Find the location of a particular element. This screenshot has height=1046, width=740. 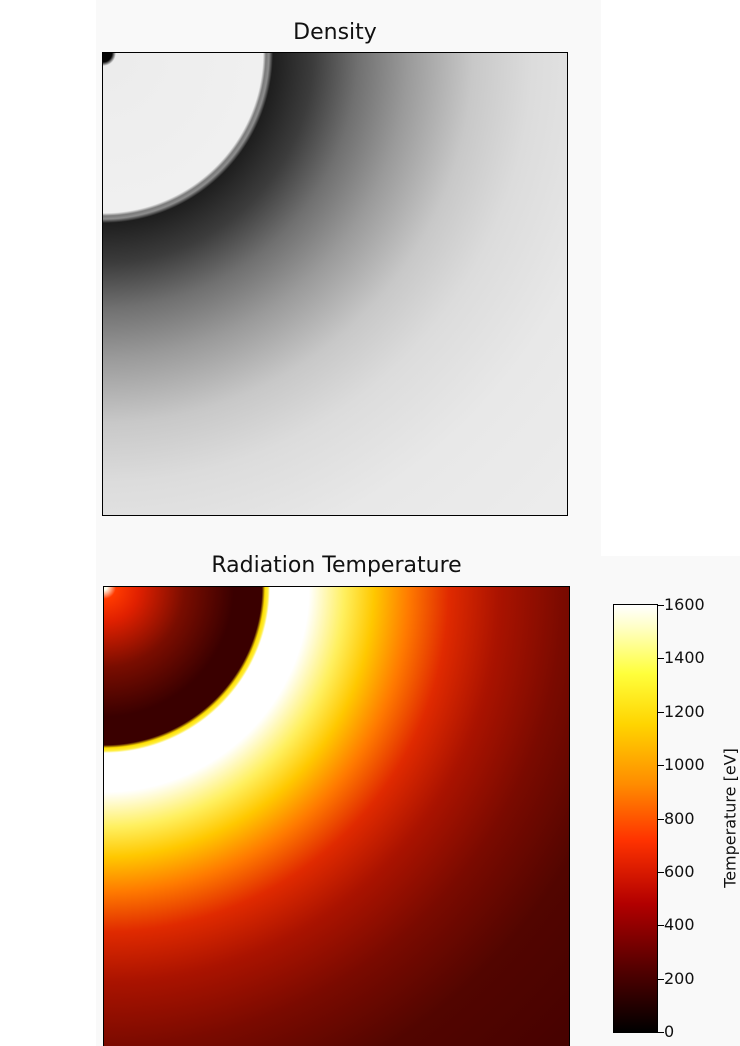

colorbar-label: Temperature [eV] is located at coordinates (730, 818).